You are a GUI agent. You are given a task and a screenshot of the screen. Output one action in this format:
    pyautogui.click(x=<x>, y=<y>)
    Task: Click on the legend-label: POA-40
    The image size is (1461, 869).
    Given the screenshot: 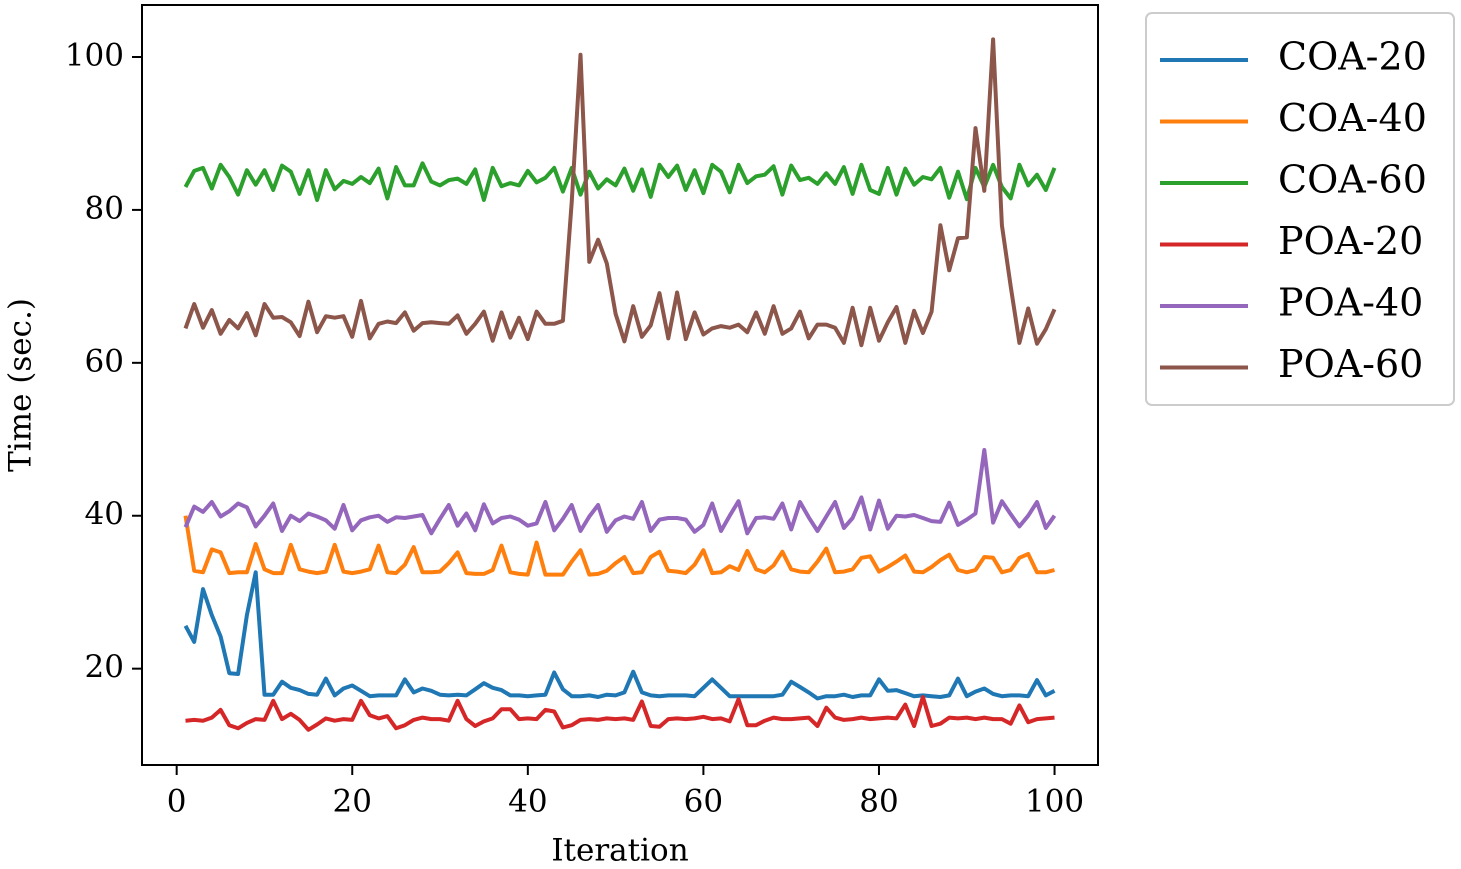 What is the action you would take?
    pyautogui.click(x=1350, y=303)
    